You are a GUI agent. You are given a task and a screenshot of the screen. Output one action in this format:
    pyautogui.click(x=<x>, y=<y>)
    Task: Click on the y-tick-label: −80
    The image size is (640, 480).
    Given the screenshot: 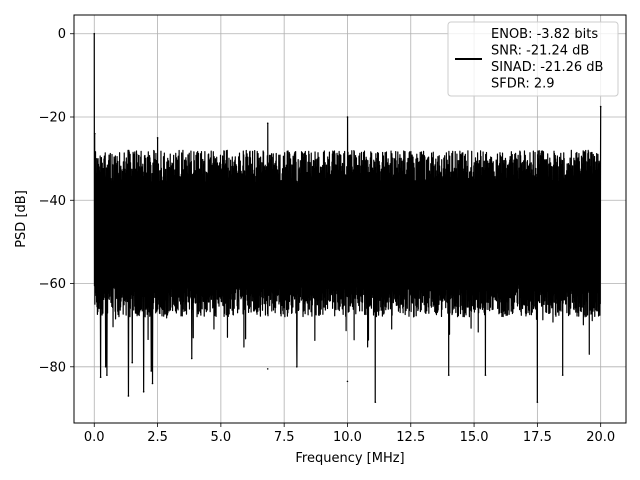 What is the action you would take?
    pyautogui.click(x=52, y=367)
    